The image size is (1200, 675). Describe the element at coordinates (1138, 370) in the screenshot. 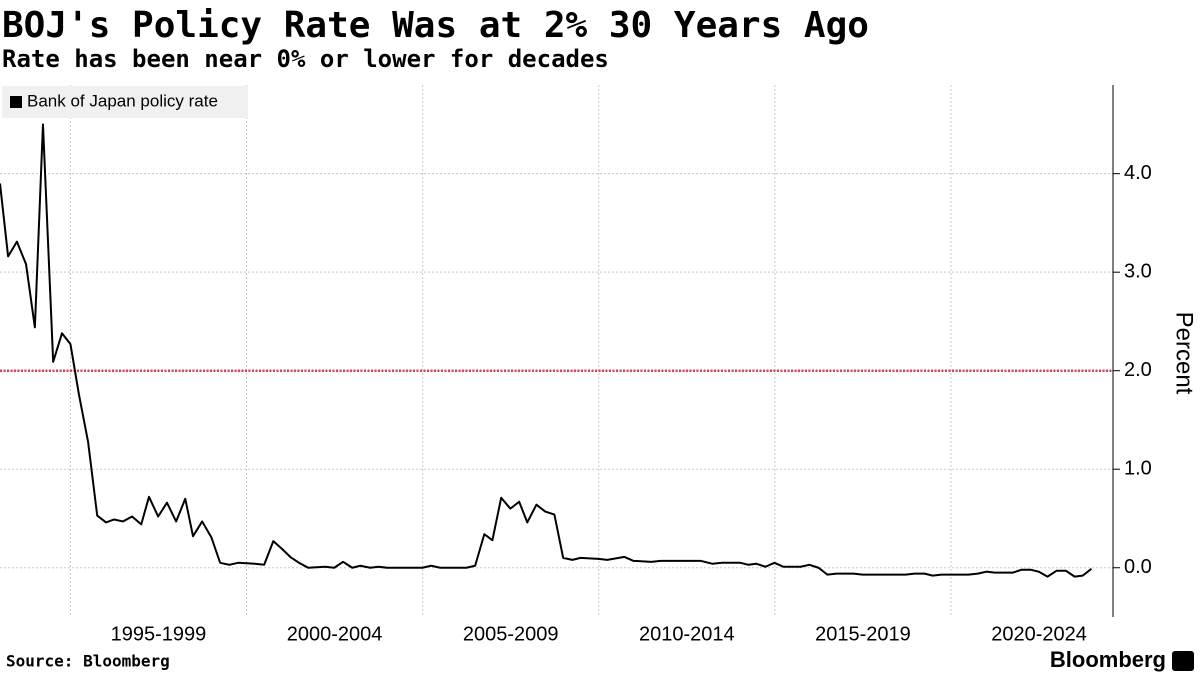

I see `y-tick-label: 2.0` at that location.